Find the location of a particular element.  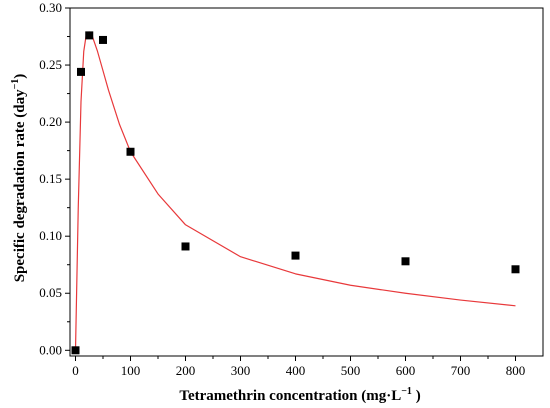

y-tick-label: 0.15 is located at coordinates (50, 178).